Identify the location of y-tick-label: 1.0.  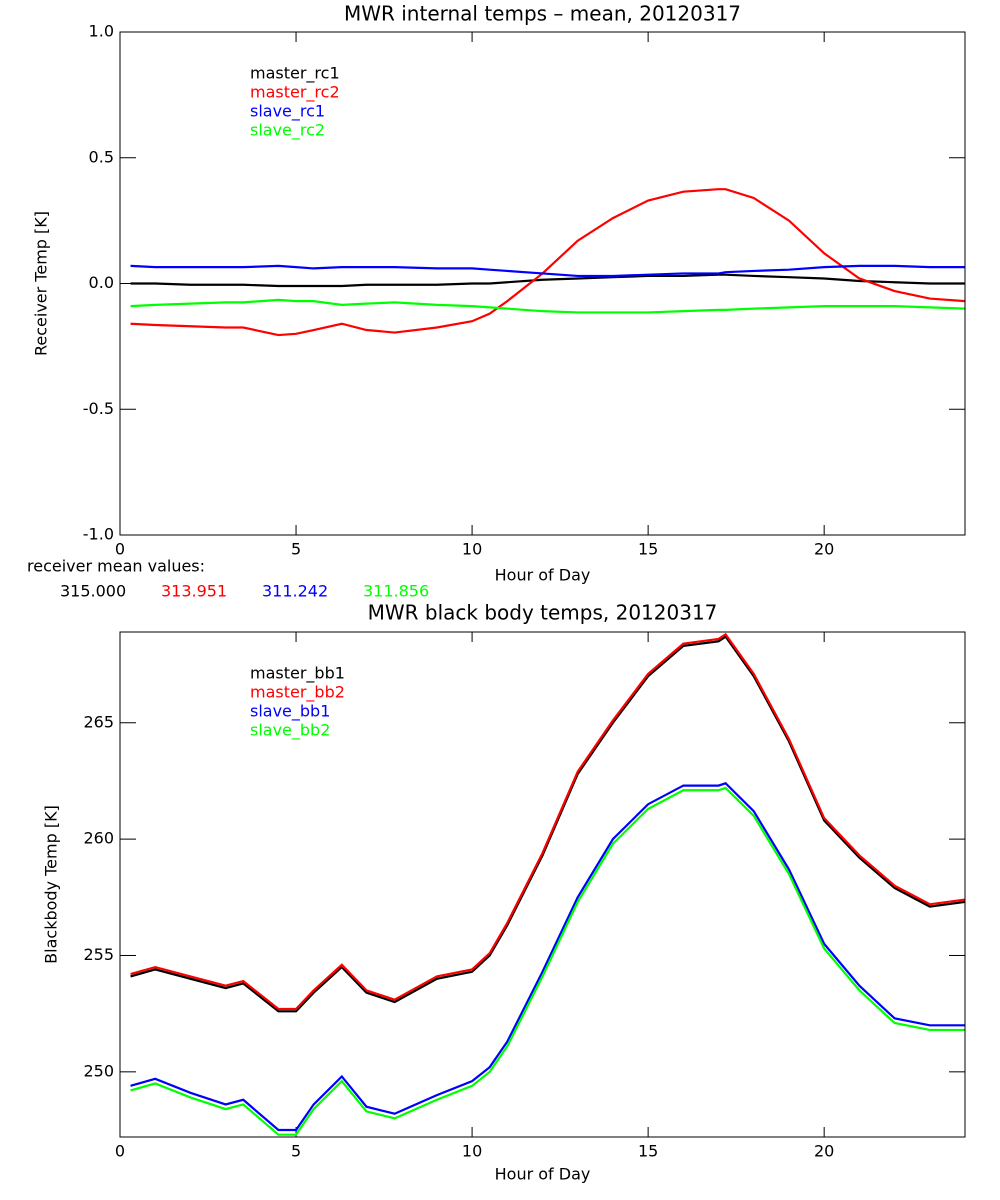
(101, 31).